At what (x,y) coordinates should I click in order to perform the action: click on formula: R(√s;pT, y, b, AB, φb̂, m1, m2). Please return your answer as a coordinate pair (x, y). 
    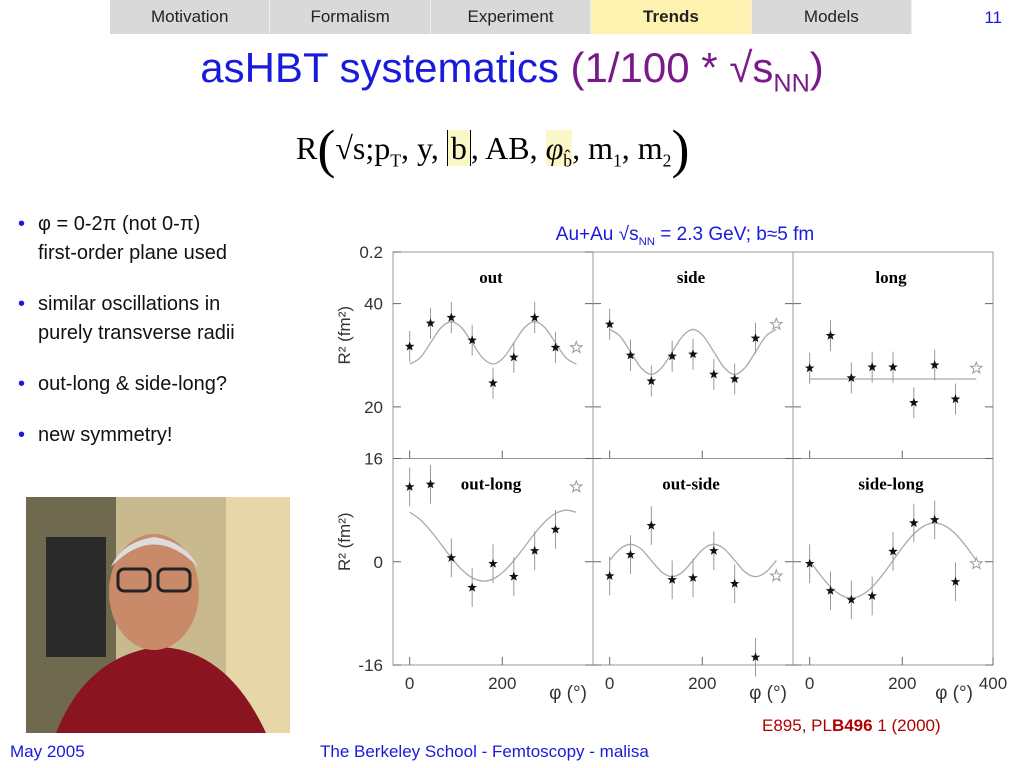
    Looking at the image, I should click on (492, 149).